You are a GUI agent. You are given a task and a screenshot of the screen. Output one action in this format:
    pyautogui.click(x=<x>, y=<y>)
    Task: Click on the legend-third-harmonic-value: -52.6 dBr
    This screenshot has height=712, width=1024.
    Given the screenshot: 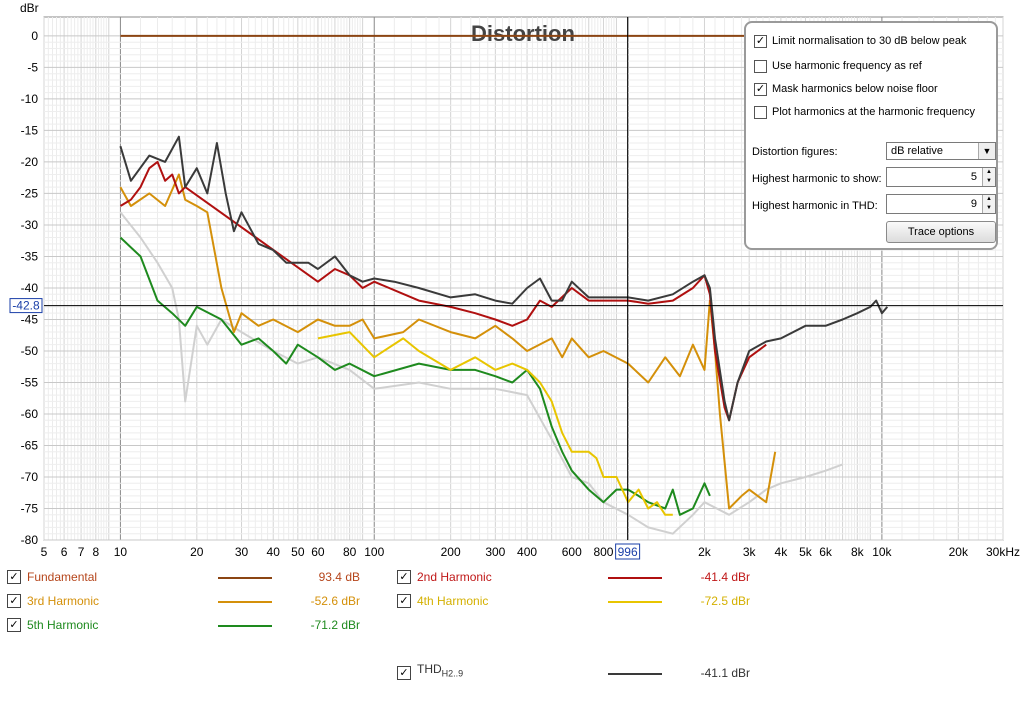 What is the action you would take?
    pyautogui.click(x=335, y=601)
    